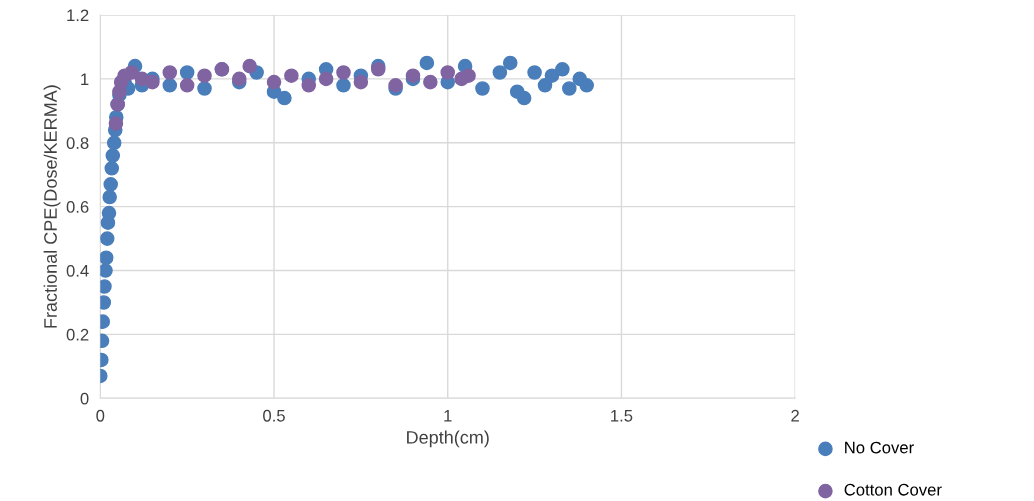  I want to click on y-tick-label: 0.4, so click(77, 270).